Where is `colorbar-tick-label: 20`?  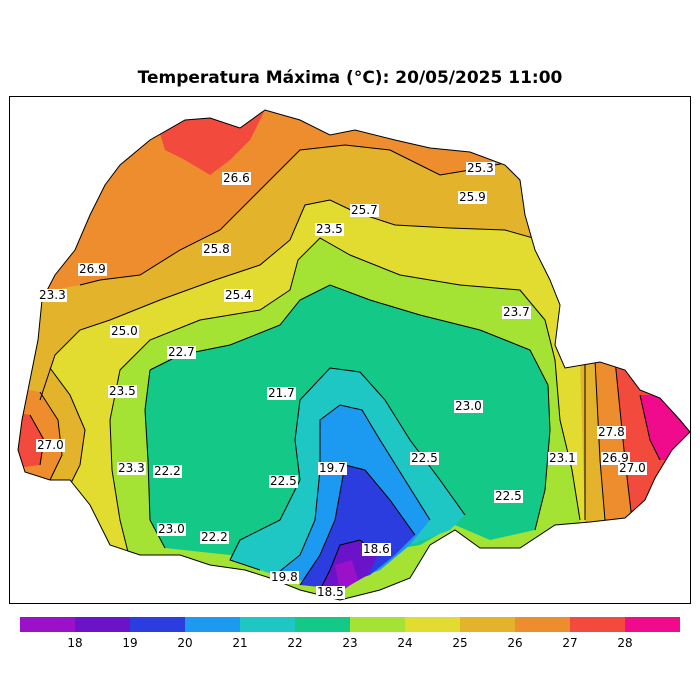
colorbar-tick-label: 20 is located at coordinates (185, 643).